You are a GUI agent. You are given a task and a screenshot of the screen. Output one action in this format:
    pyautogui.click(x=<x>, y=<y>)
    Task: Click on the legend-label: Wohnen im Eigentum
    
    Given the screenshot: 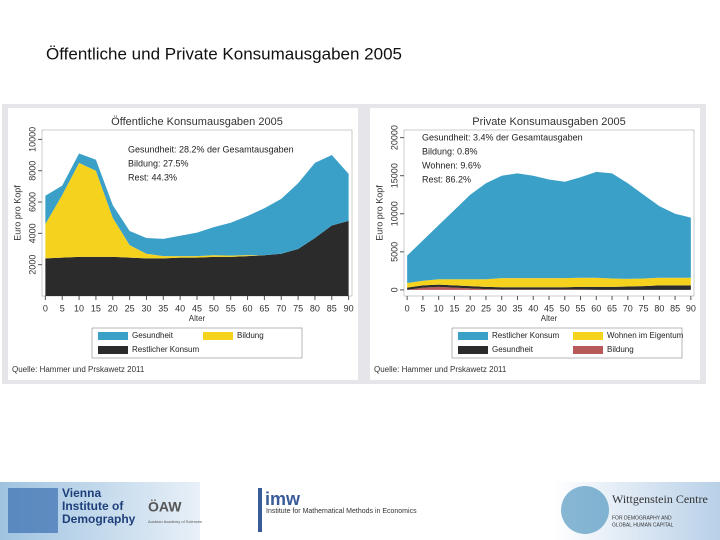 What is the action you would take?
    pyautogui.click(x=645, y=335)
    